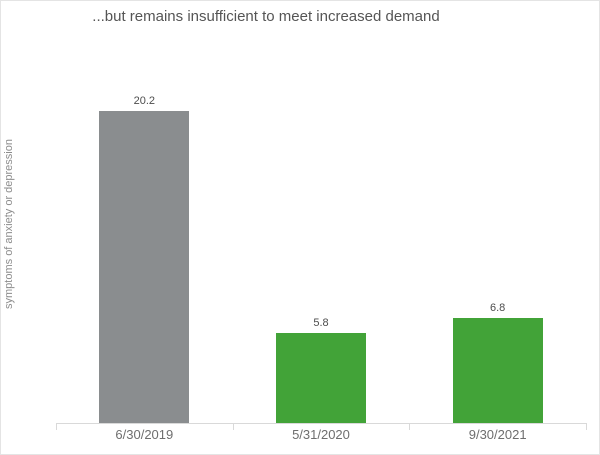 The image size is (600, 455). Describe the element at coordinates (498, 308) in the screenshot. I see `bar-value-label: 6.8` at that location.